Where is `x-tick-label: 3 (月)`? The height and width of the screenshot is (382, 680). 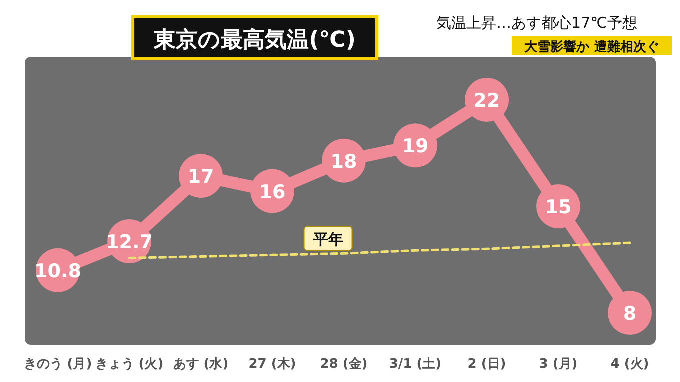
x-tick-label: 3 (月) is located at coordinates (558, 364).